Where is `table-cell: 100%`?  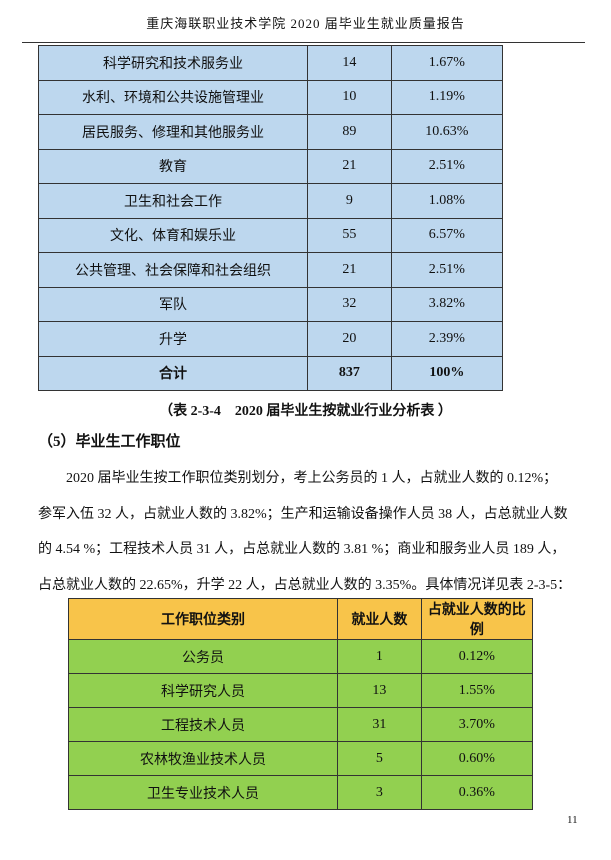 table-cell: 100% is located at coordinates (447, 373).